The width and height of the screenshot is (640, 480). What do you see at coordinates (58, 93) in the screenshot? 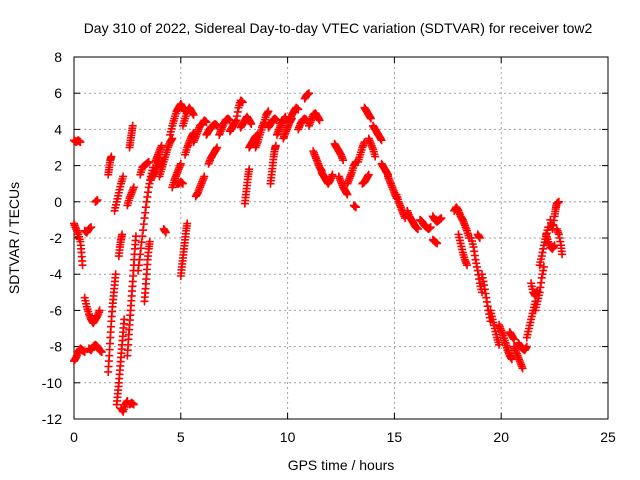
I see `y-tick-label: 6` at bounding box center [58, 93].